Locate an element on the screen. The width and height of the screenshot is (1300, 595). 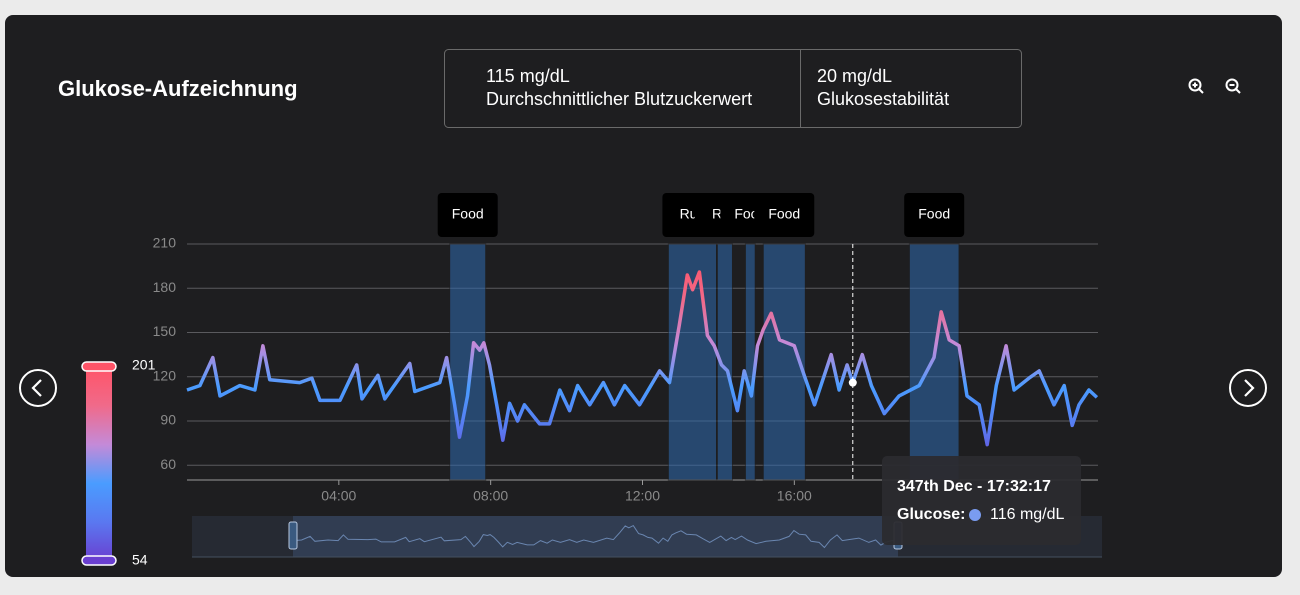
tooltip-value: 116 mg/dL is located at coordinates (1027, 514).